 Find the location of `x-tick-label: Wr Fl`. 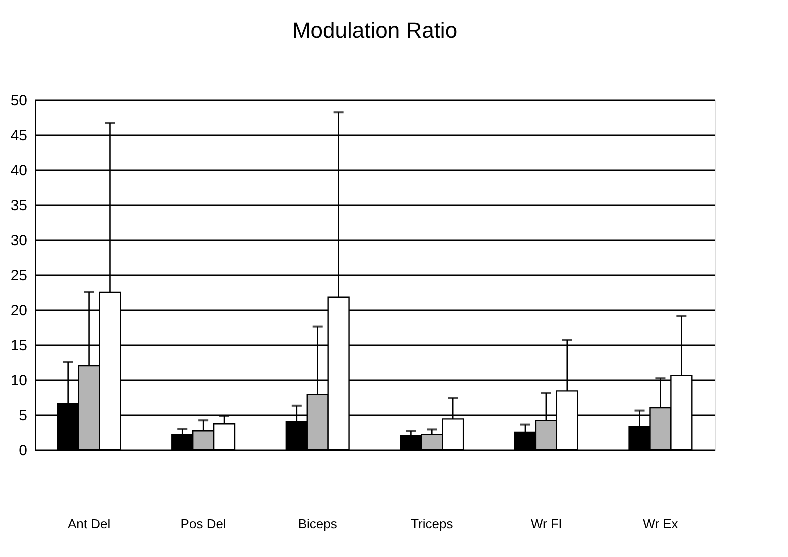

x-tick-label: Wr Fl is located at coordinates (546, 524).